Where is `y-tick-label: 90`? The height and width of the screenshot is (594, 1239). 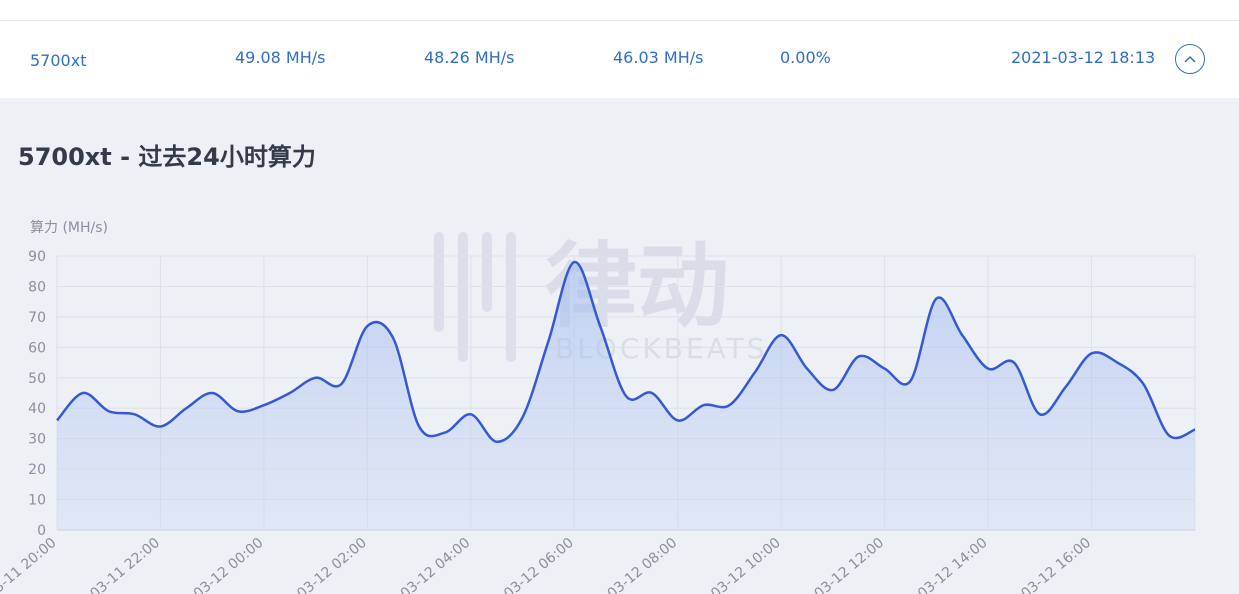 y-tick-label: 90 is located at coordinates (37, 257).